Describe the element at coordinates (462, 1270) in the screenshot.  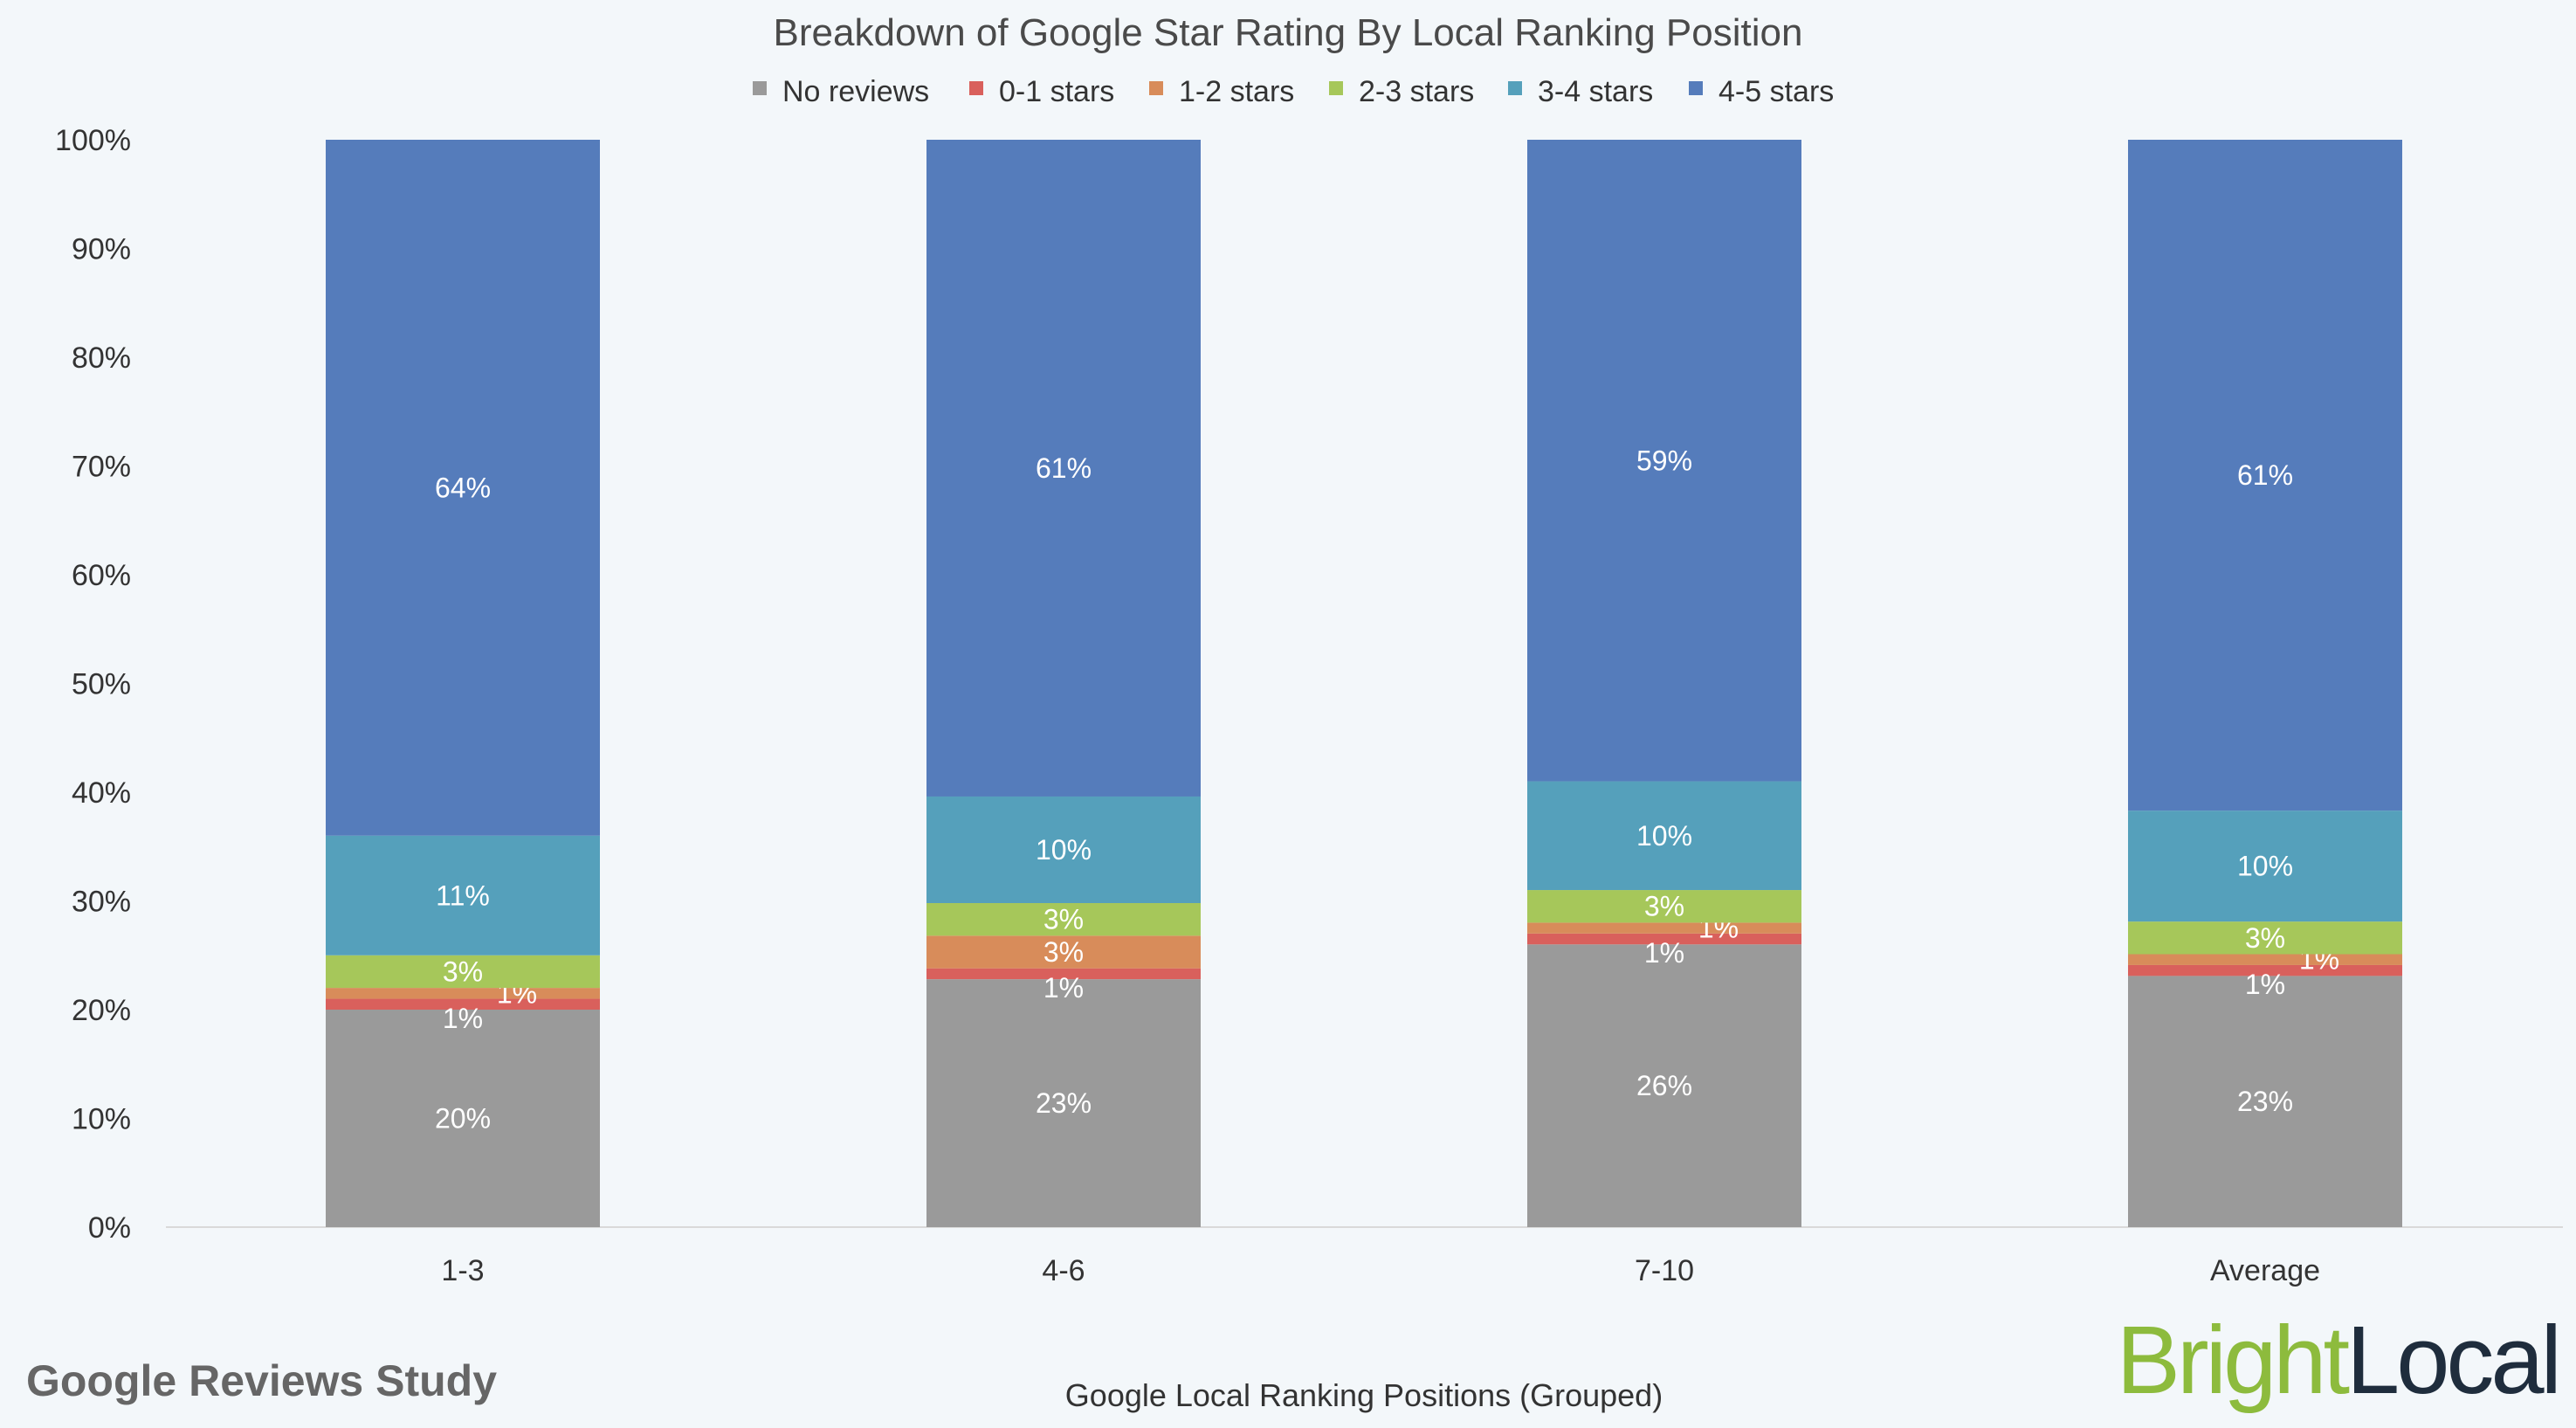
I see `x-tick-label: 1-3` at that location.